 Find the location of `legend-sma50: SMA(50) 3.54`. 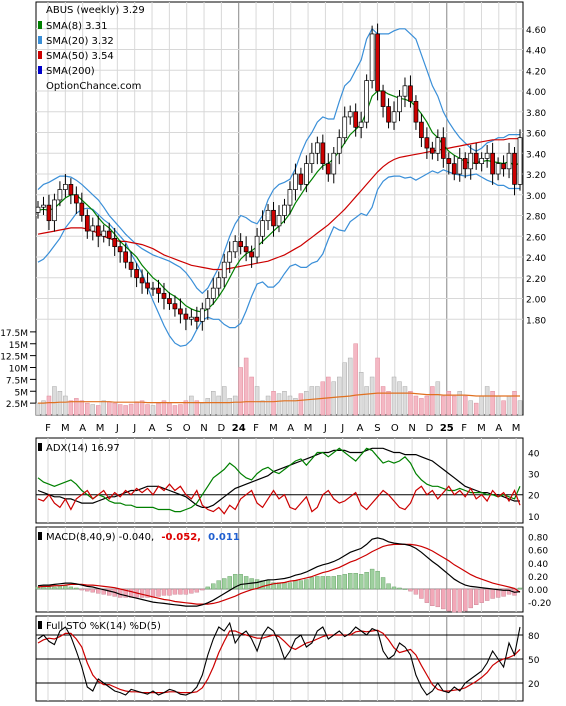

legend-sma50: SMA(50) 3.54 is located at coordinates (80, 56).